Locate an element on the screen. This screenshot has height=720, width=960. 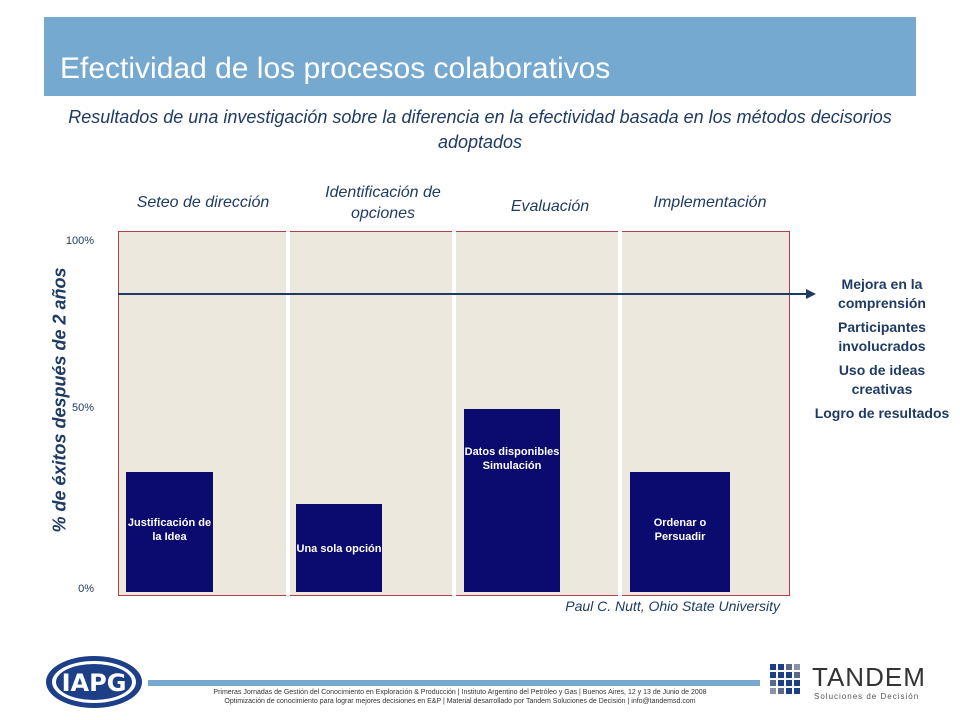
side-label-4: Logro de resultados is located at coordinates (882, 413).